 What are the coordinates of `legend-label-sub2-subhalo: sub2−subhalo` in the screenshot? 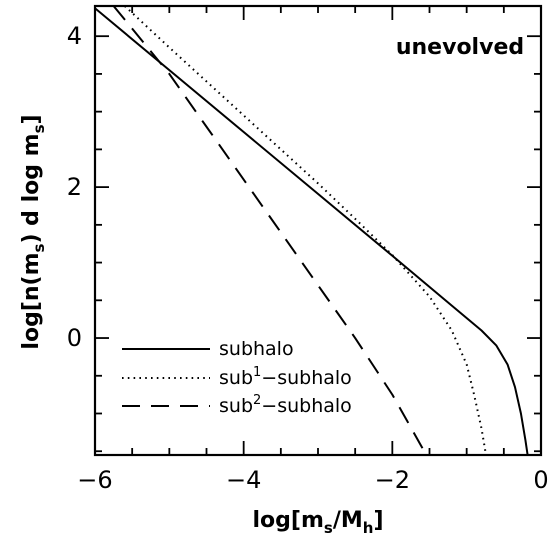 It's located at (285, 405).